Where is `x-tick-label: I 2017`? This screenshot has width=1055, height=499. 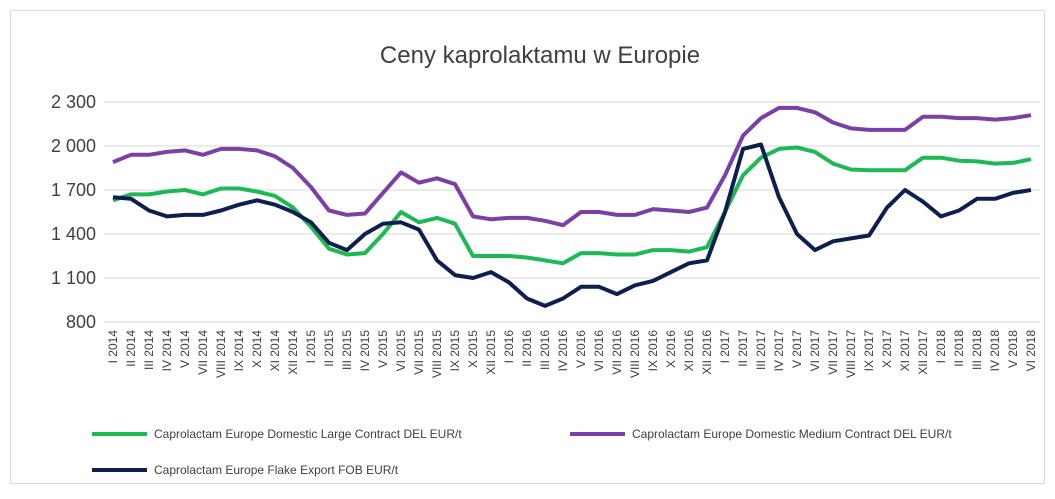 x-tick-label: I 2017 is located at coordinates (725, 347).